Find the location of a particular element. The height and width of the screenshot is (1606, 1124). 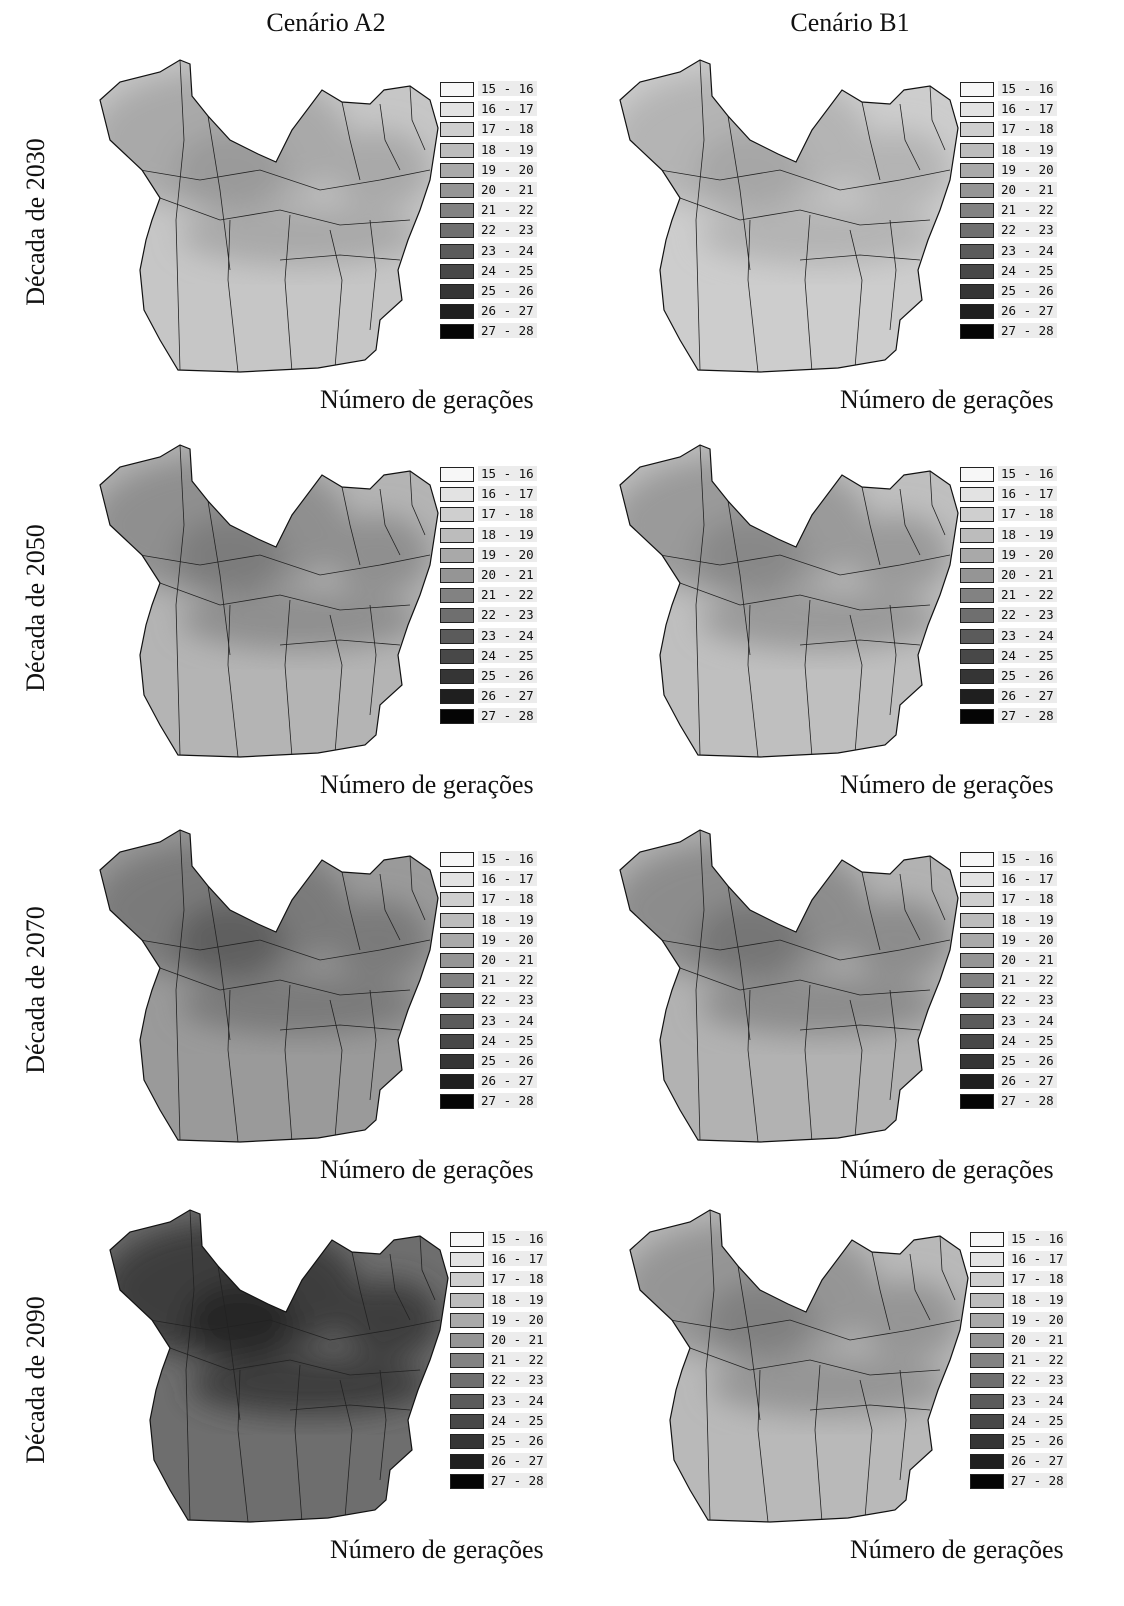

legend-label: 22 - 23 is located at coordinates (507, 1000).